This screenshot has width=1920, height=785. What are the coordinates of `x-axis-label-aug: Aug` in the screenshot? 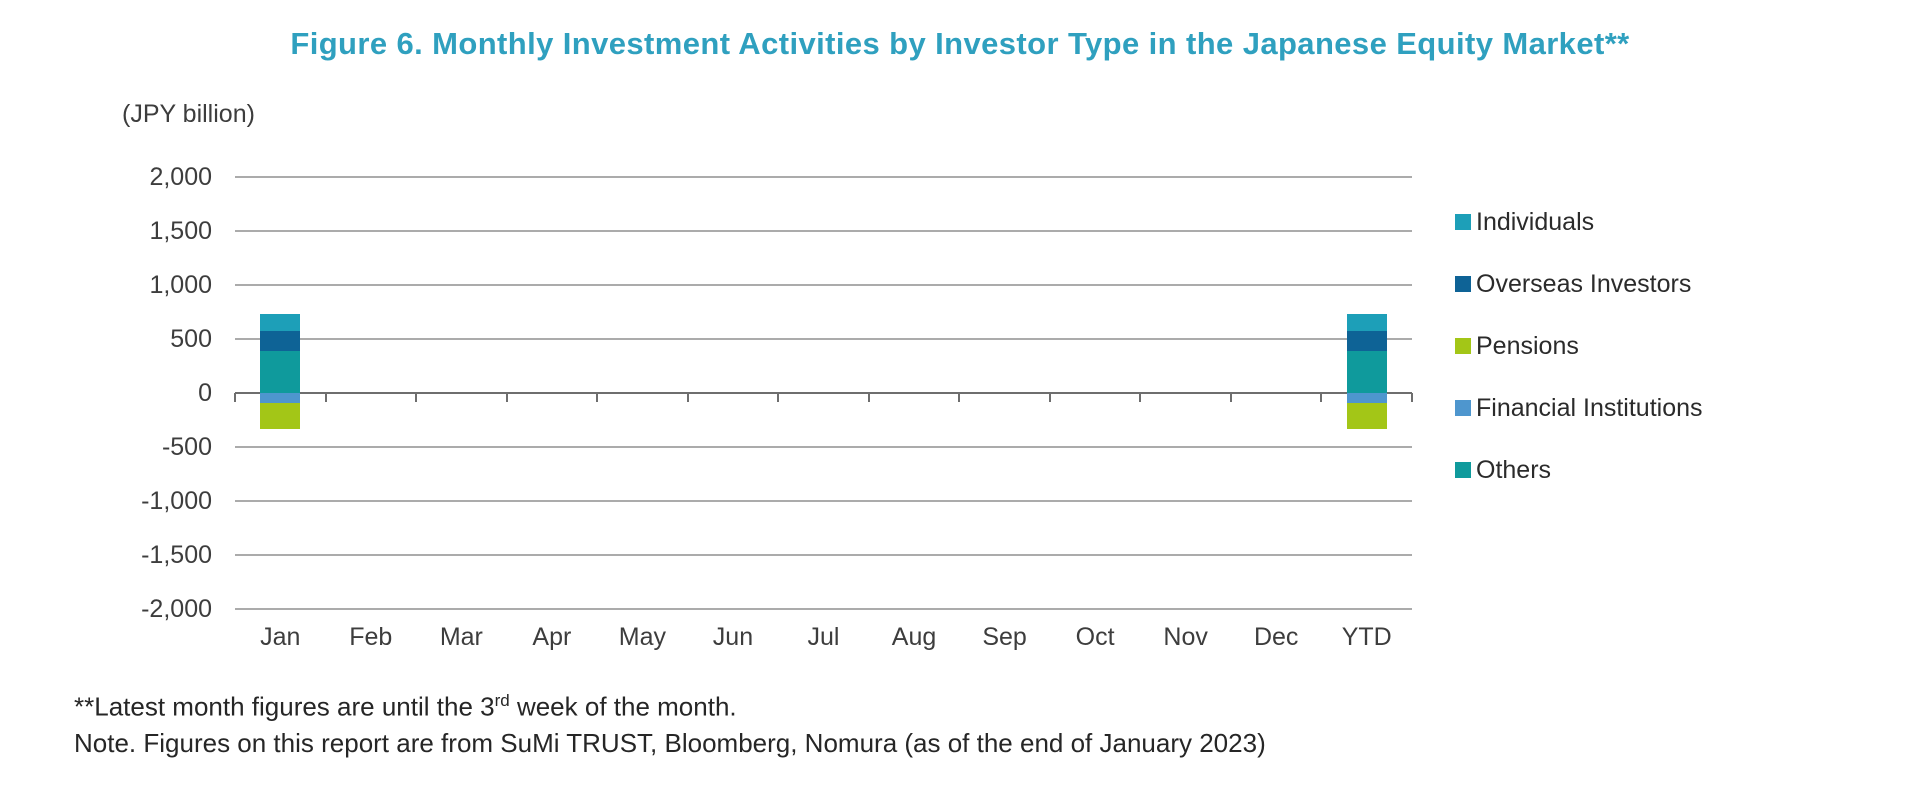 It's located at (914, 637).